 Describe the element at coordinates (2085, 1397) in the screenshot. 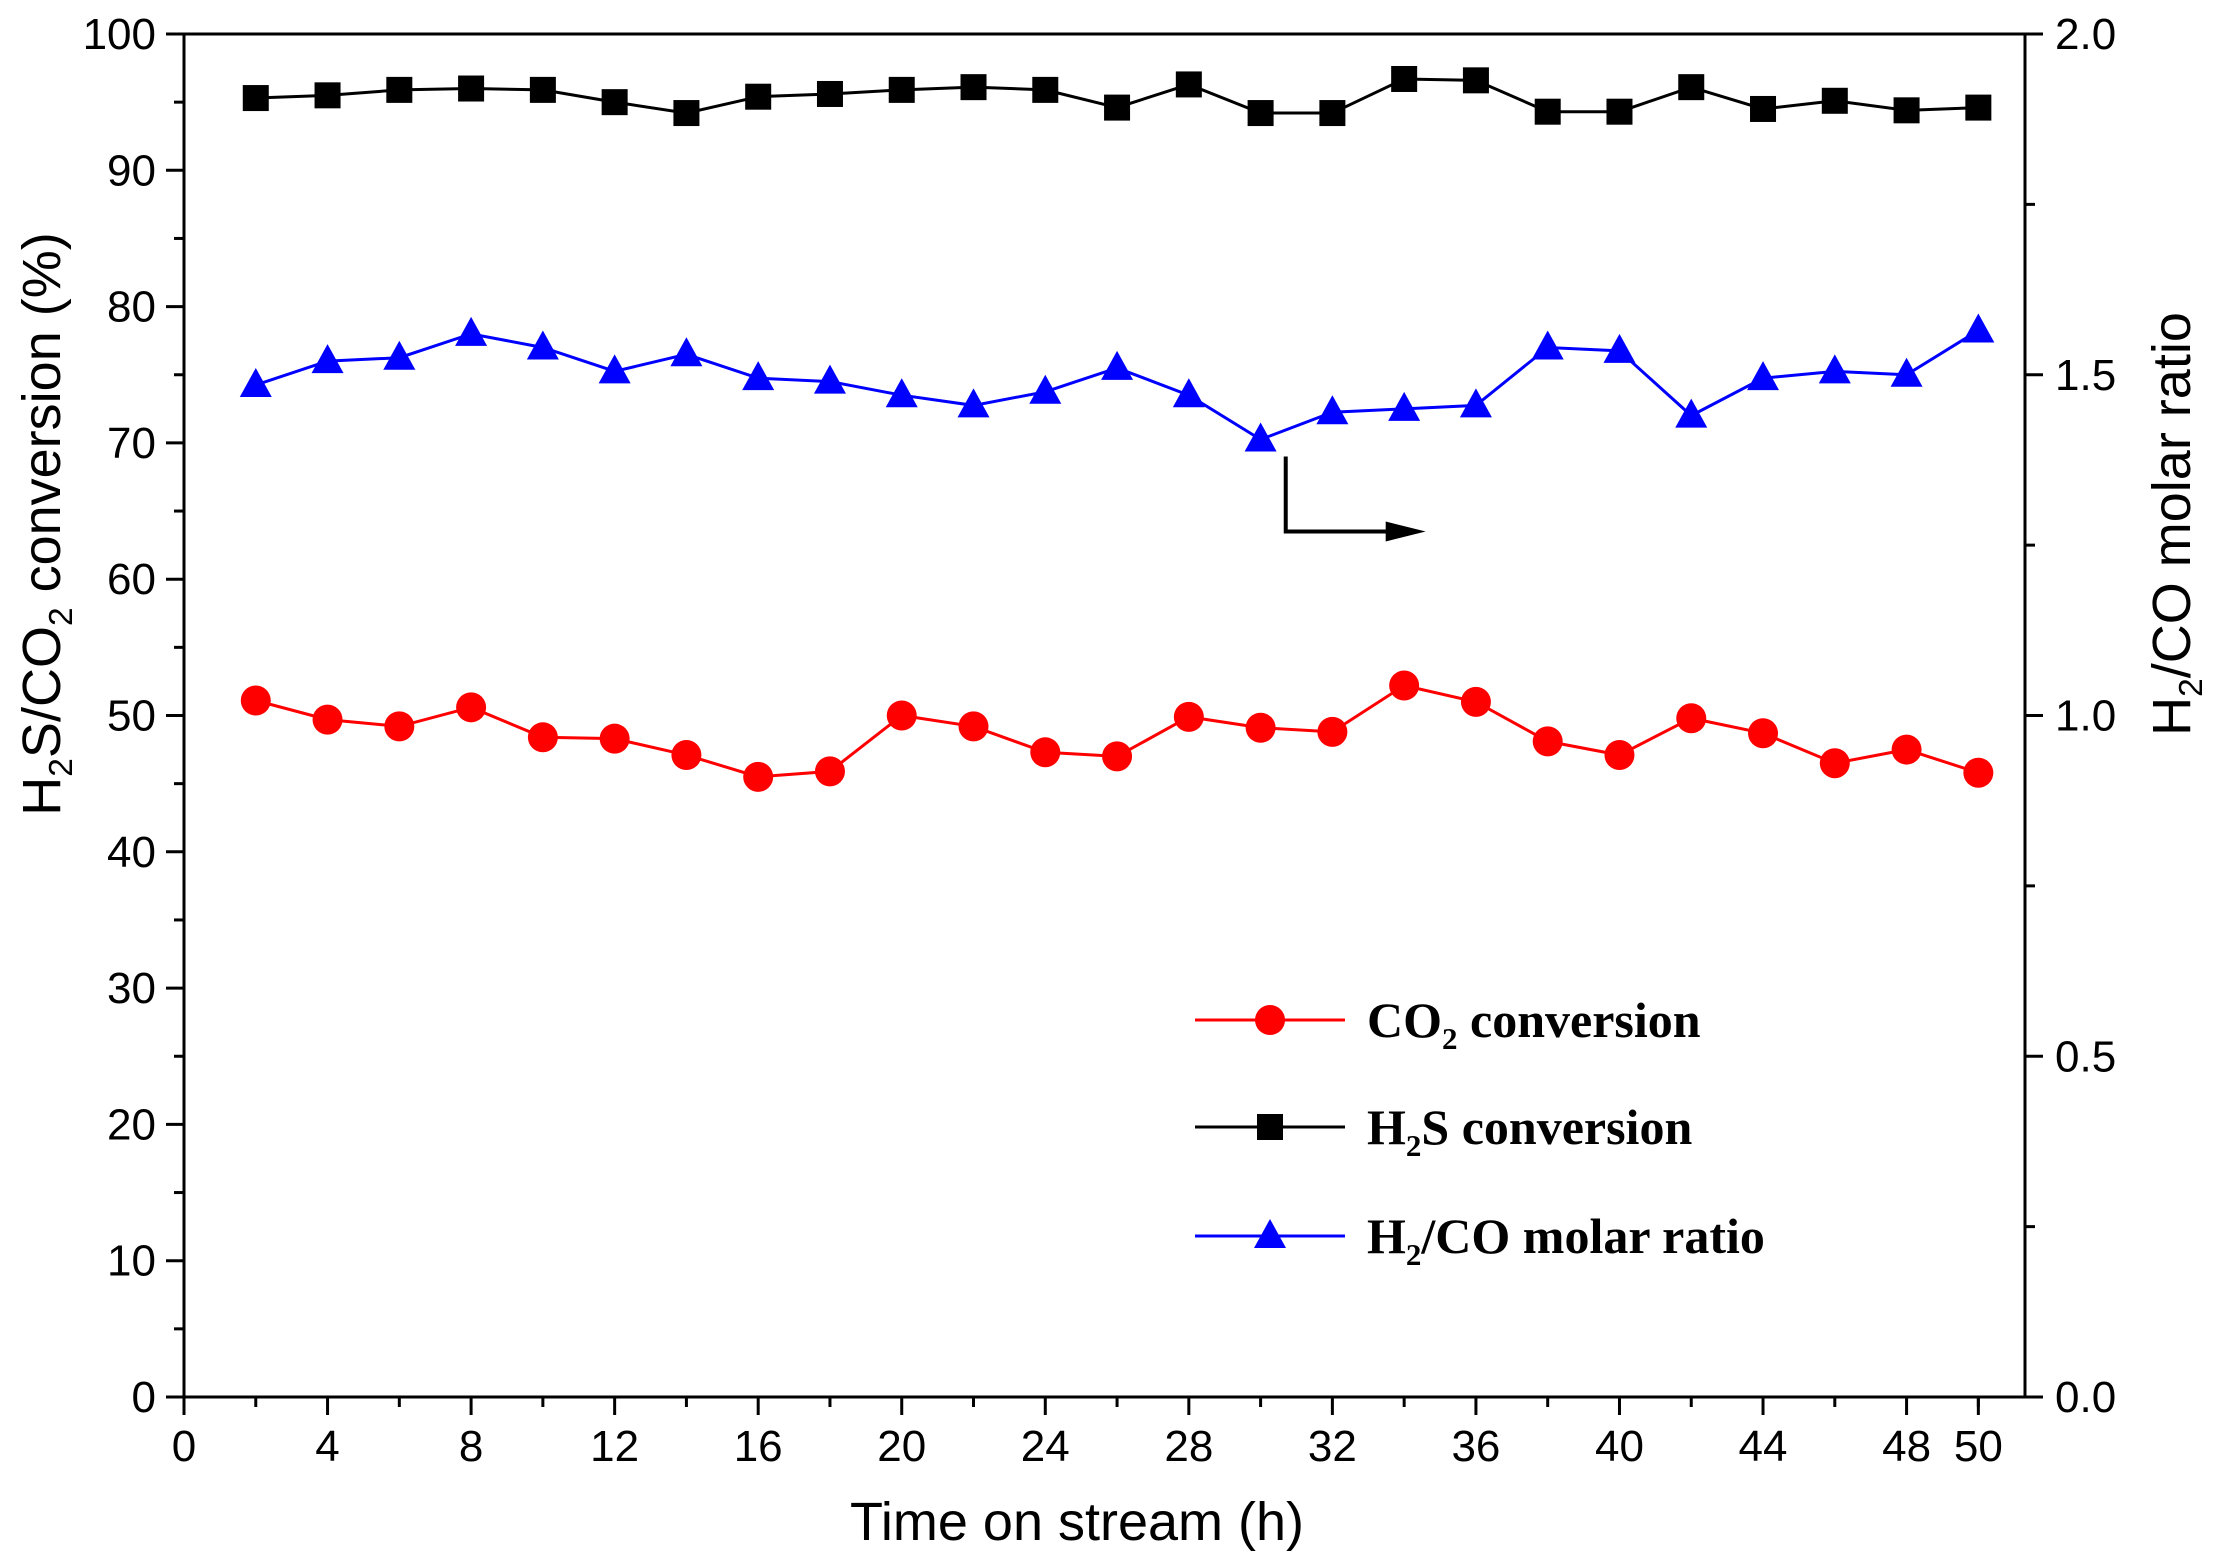

I see `y2-tick-label: 0.0` at that location.